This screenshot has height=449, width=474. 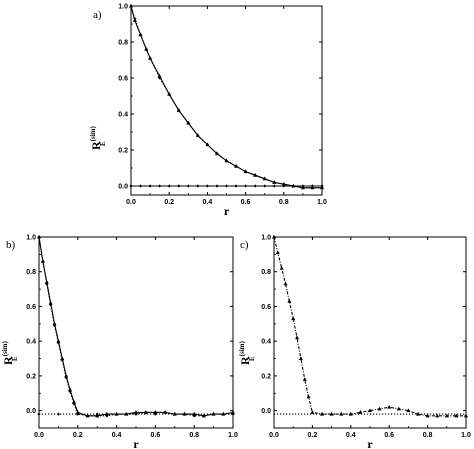 I want to click on panel-label: b), so click(x=11, y=245).